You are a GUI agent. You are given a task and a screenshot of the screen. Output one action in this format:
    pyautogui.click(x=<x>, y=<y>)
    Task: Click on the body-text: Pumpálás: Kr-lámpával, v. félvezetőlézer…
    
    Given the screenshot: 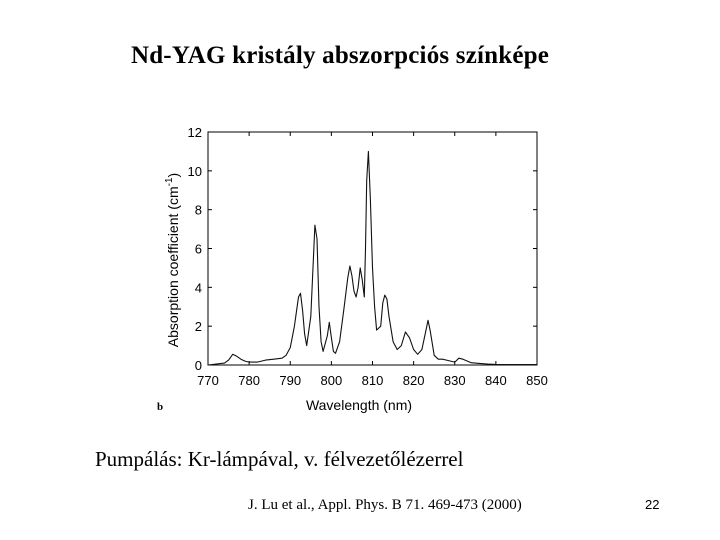 What is the action you would take?
    pyautogui.click(x=279, y=459)
    